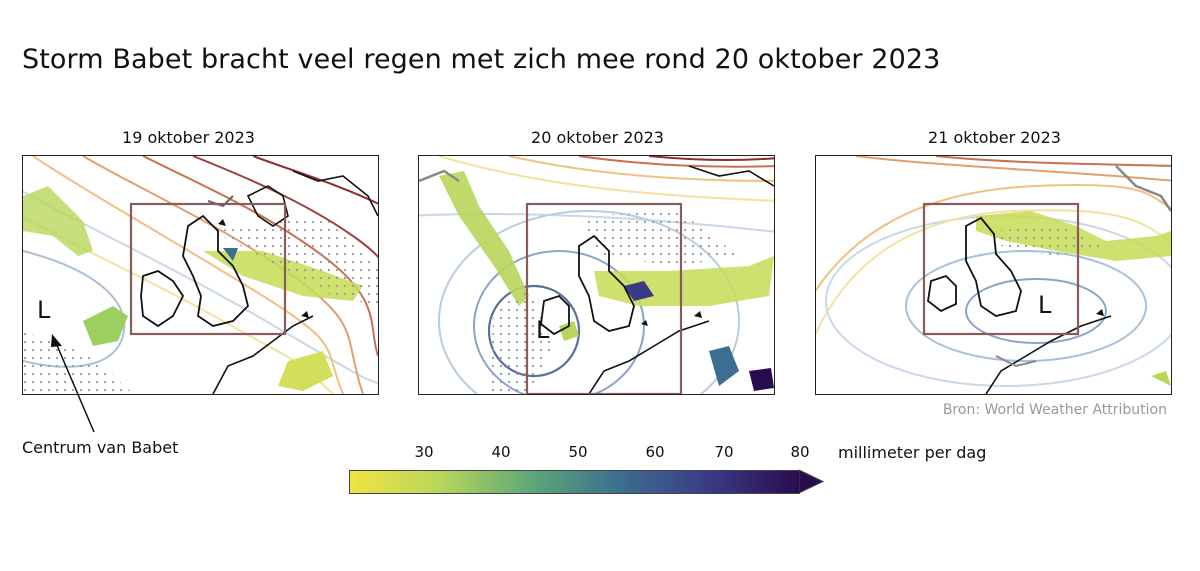 The height and width of the screenshot is (571, 1200). I want to click on map-1-date: 19 oktober 2023, so click(188, 137).